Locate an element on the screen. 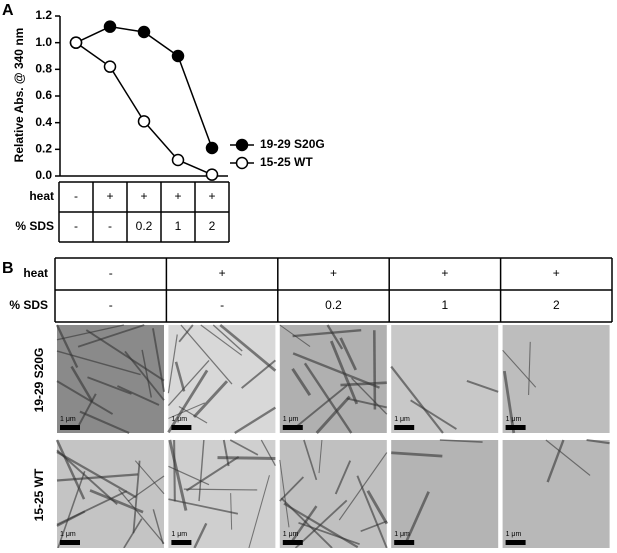  cell: 2 is located at coordinates (556, 305).